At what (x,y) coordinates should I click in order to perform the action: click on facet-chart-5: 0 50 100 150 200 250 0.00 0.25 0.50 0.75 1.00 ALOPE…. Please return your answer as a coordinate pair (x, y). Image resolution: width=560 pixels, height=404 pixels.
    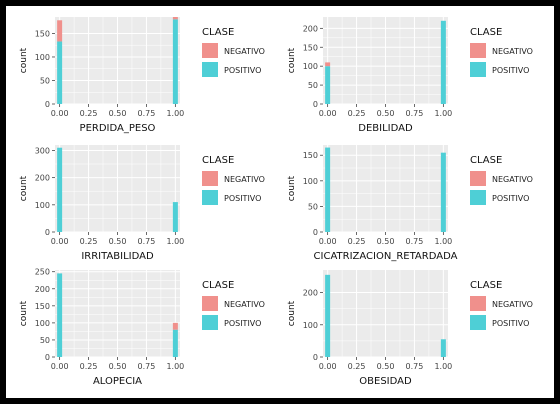
    Looking at the image, I should click on (142, 327).